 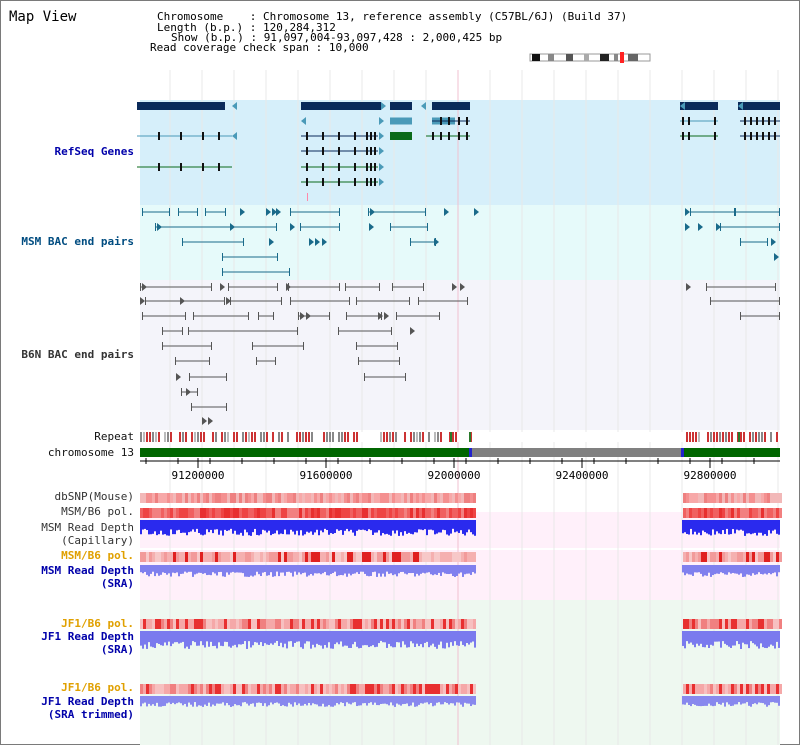 What do you see at coordinates (401, 121) in the screenshot?
I see `gene-block` at bounding box center [401, 121].